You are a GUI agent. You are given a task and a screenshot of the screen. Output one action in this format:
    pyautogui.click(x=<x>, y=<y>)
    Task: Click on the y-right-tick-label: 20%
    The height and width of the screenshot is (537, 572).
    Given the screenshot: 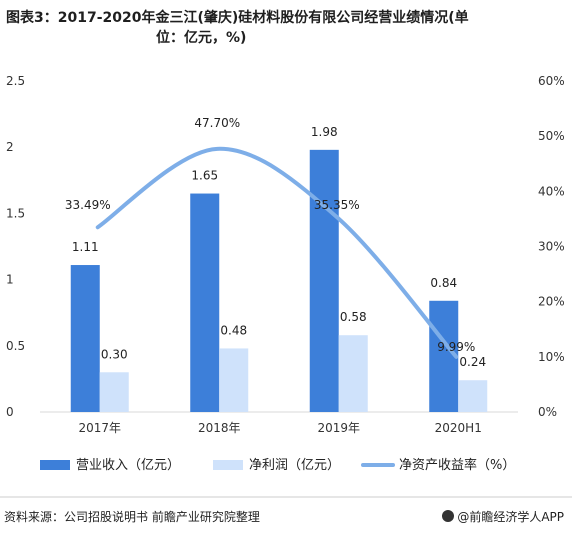 What is the action you would take?
    pyautogui.click(x=551, y=302)
    